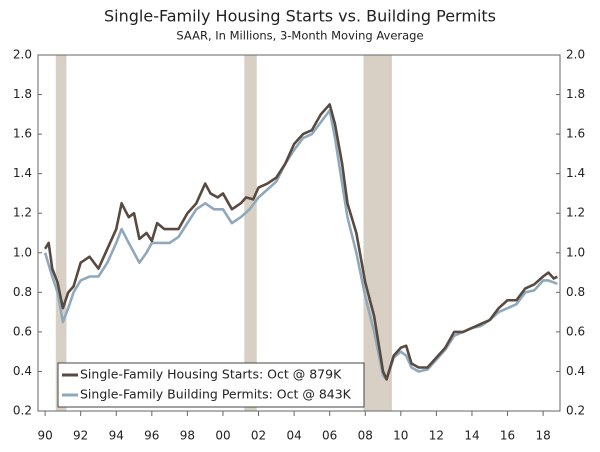  What do you see at coordinates (575, 134) in the screenshot?
I see `y2-tick-label: 1.6` at bounding box center [575, 134].